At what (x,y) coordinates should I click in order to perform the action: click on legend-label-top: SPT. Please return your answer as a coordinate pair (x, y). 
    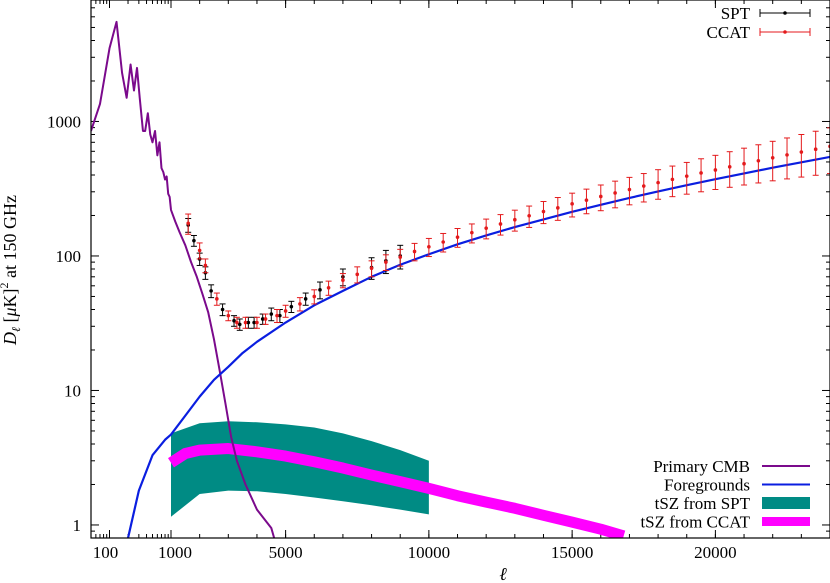
    Looking at the image, I should click on (736, 13).